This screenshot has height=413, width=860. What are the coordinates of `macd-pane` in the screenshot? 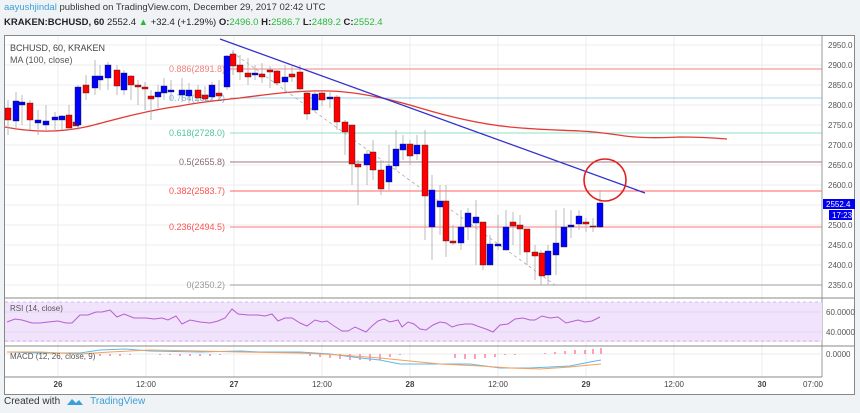 It's located at (413, 359).